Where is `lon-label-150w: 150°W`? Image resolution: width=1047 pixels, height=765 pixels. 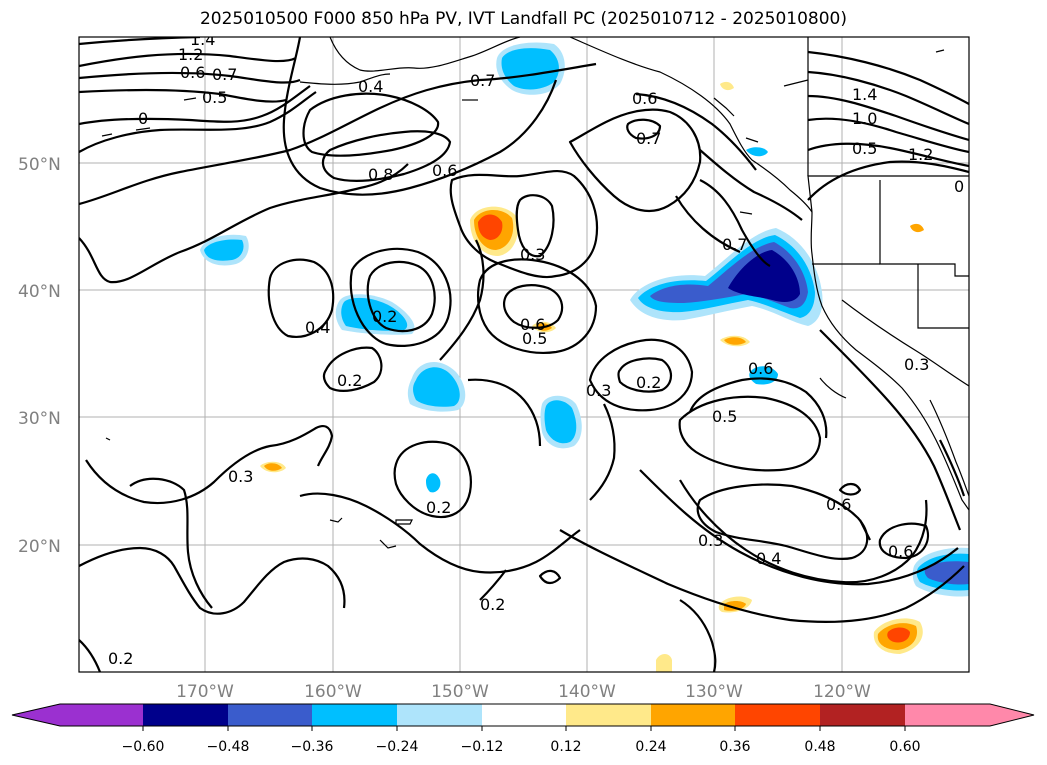 lon-label-150w: 150°W is located at coordinates (460, 692).